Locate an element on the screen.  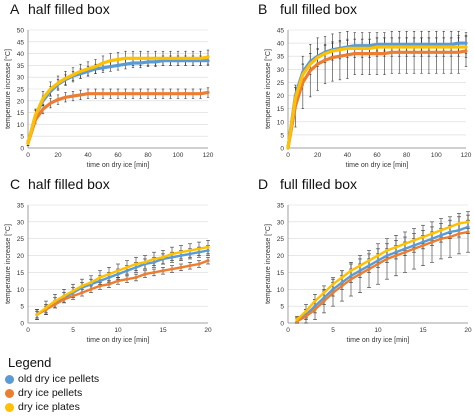
panel-label-c: C is located at coordinates (15, 184).